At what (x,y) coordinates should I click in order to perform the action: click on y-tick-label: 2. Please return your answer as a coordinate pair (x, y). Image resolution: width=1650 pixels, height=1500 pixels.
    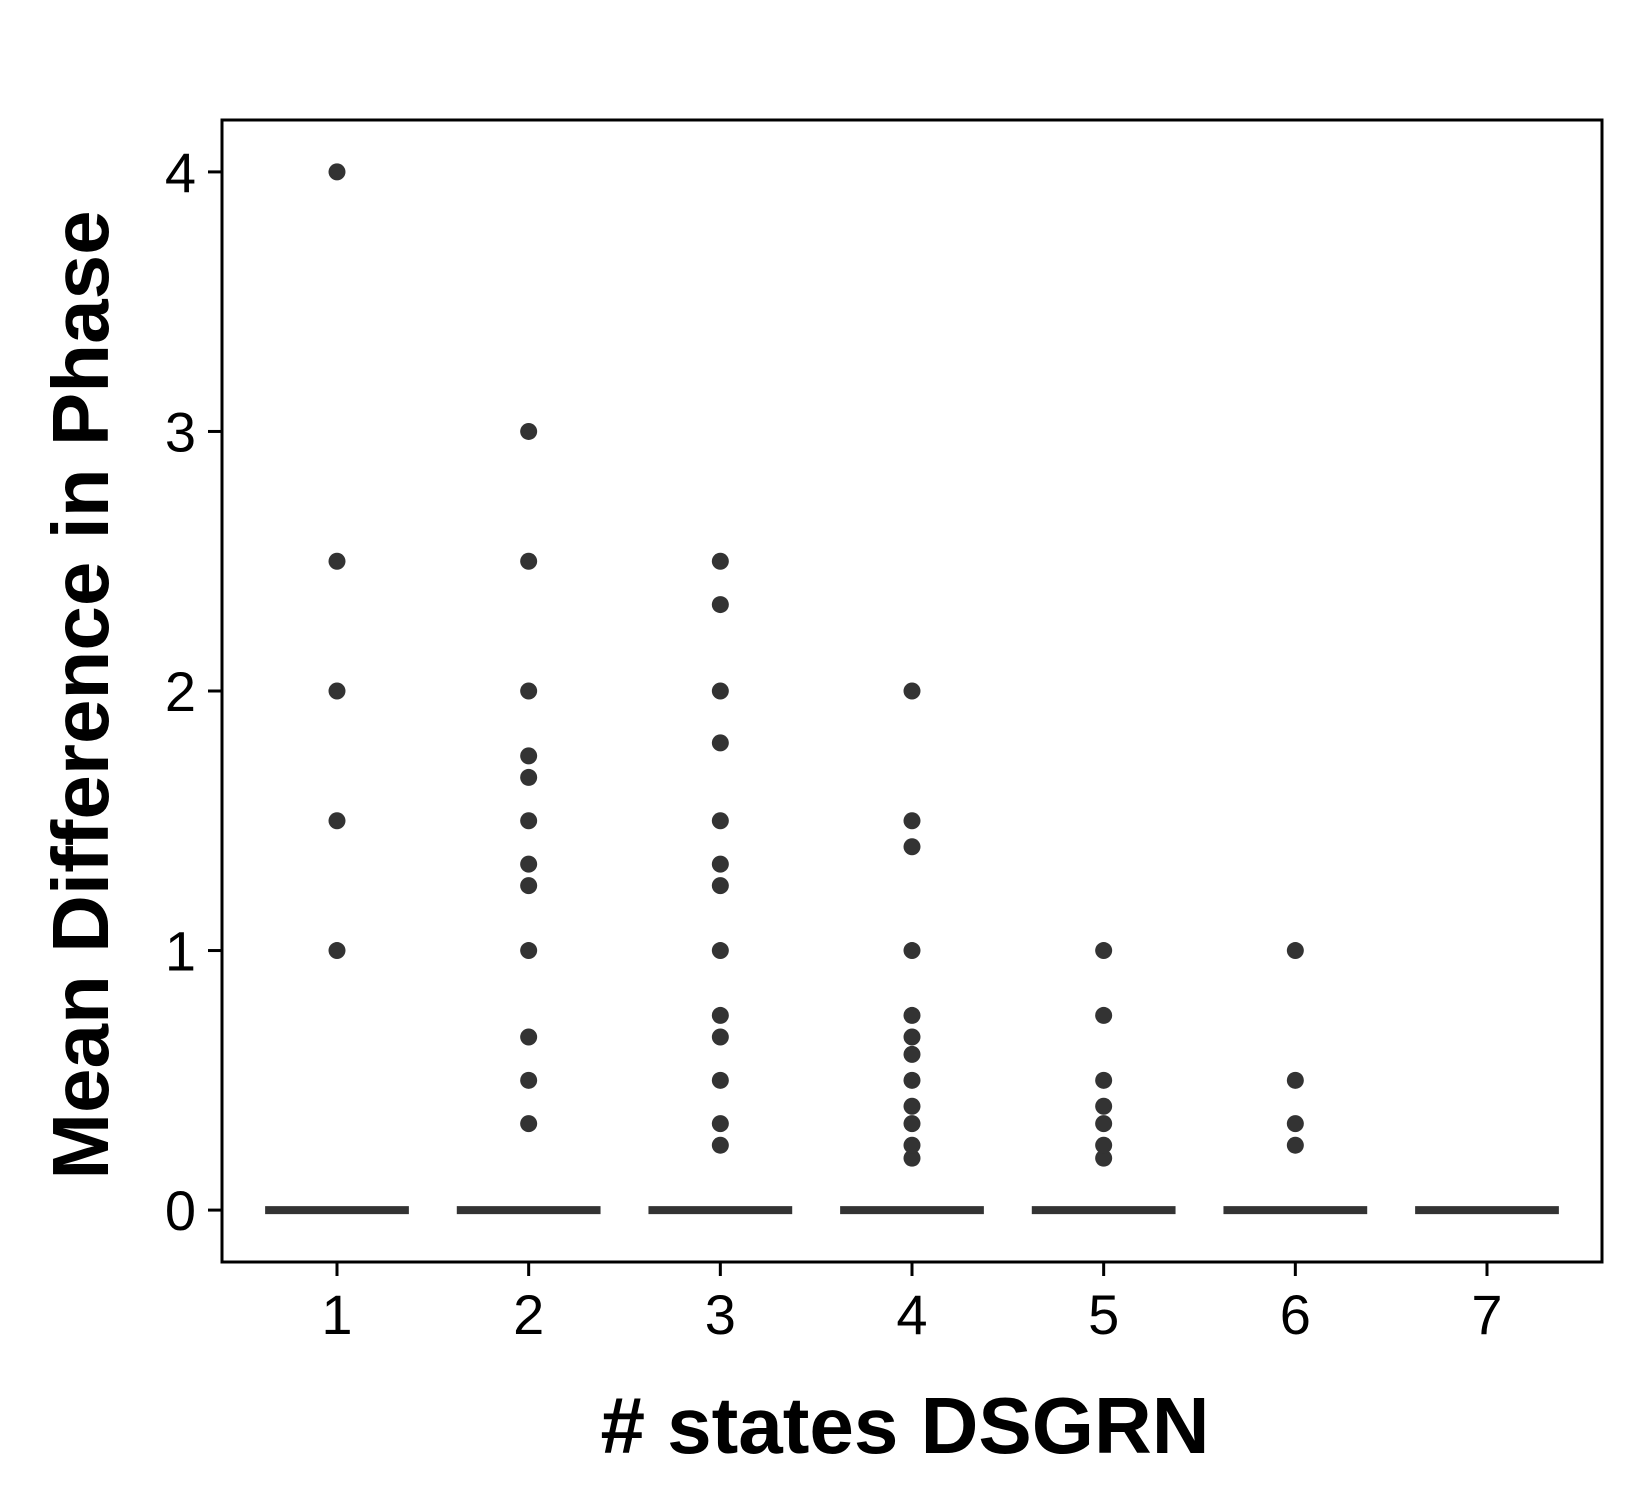
    Looking at the image, I should click on (180, 691).